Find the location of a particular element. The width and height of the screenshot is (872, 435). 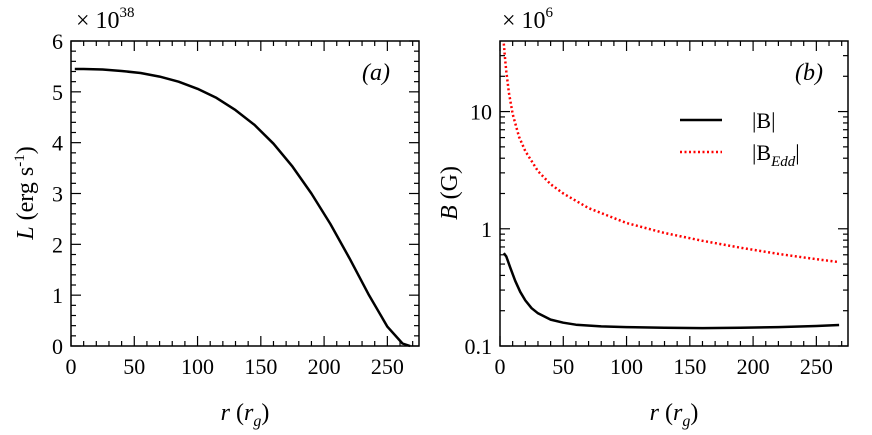

panel-a-y-axis-label: L (erg s-1) is located at coordinates (25, 193).